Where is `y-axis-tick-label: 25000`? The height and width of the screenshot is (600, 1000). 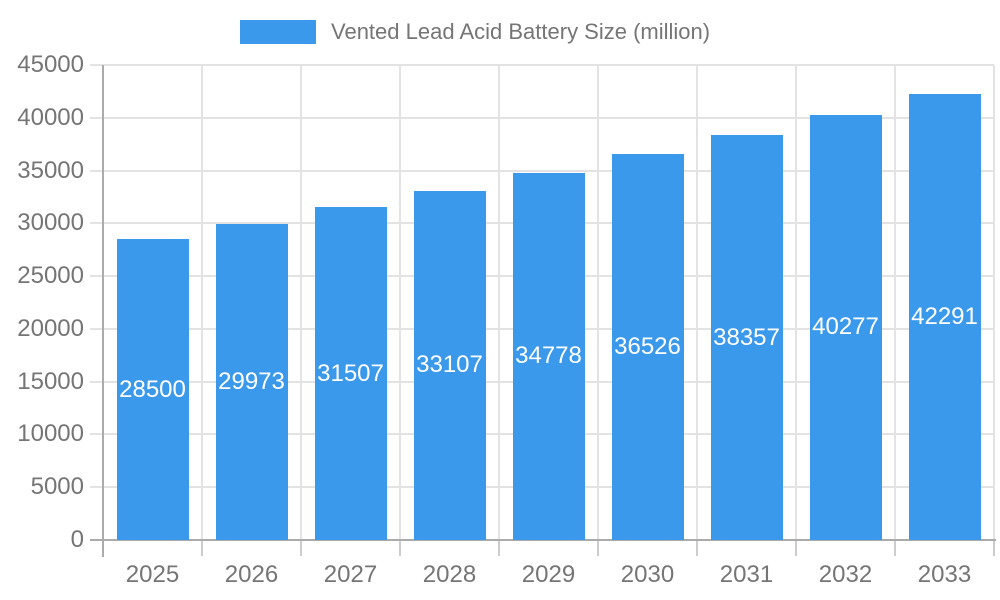 y-axis-tick-label: 25000 is located at coordinates (50, 276).